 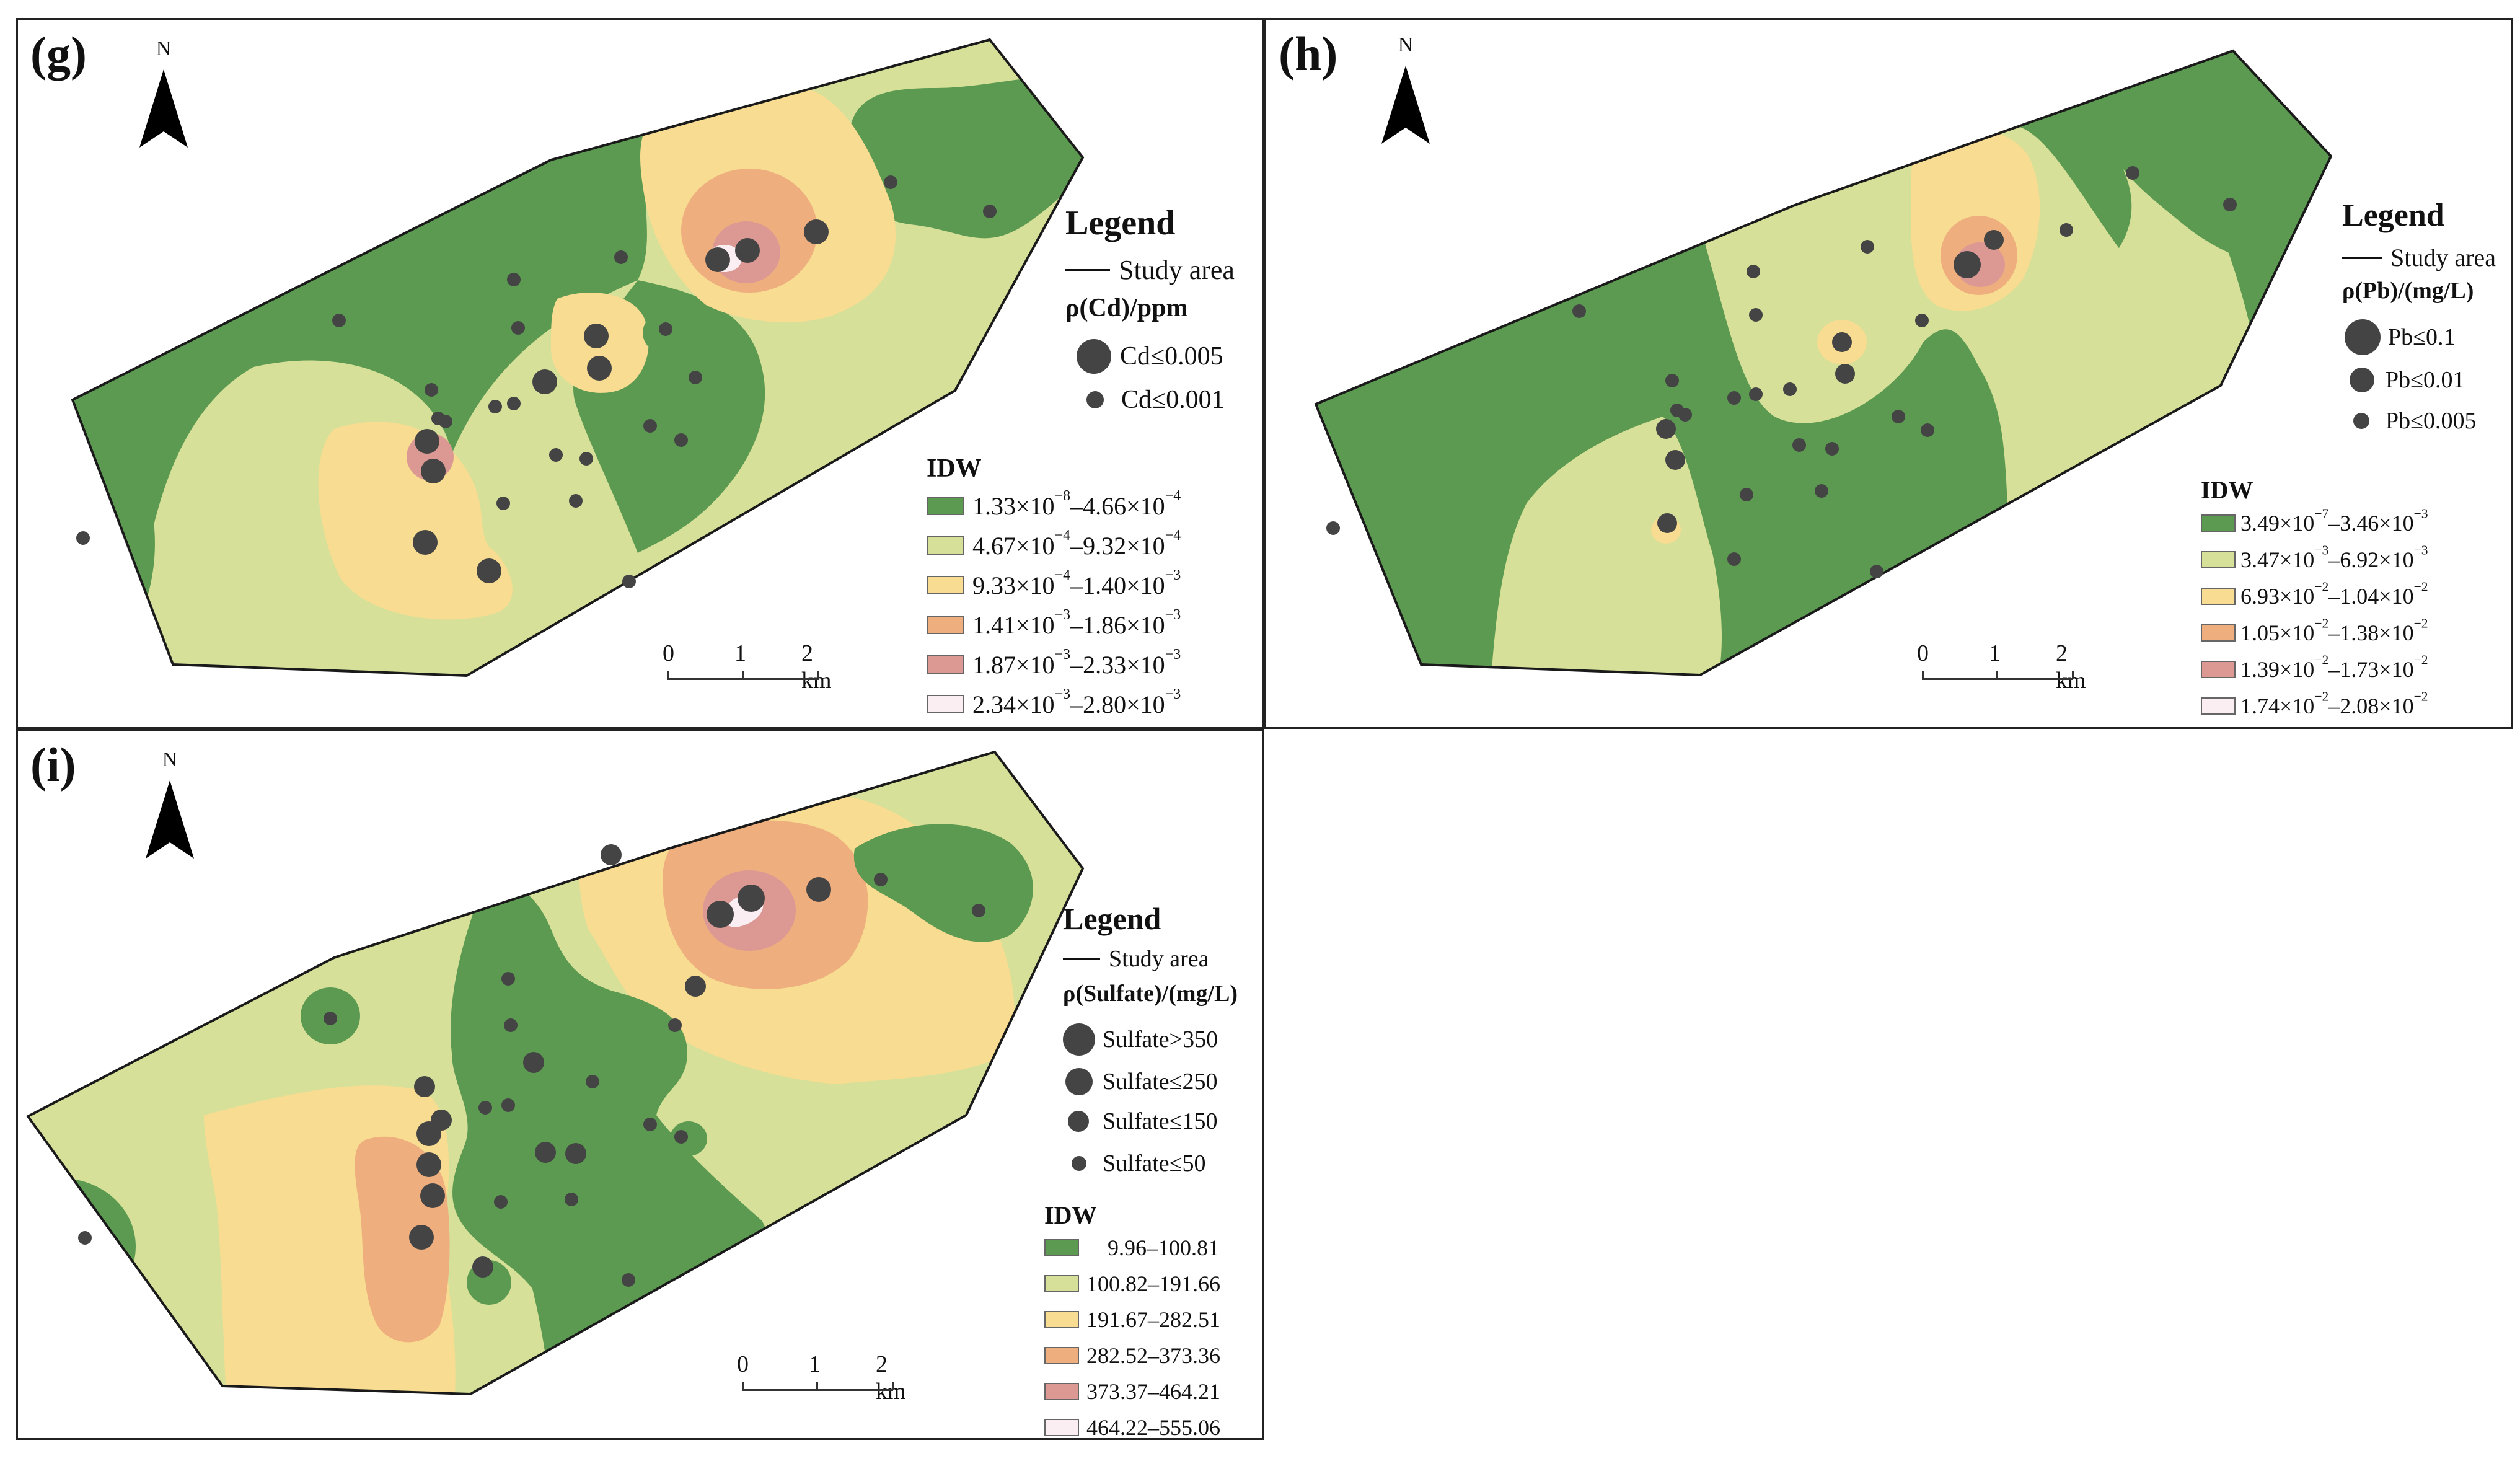 What do you see at coordinates (1308, 54) in the screenshot?
I see `panel-label: (h)` at bounding box center [1308, 54].